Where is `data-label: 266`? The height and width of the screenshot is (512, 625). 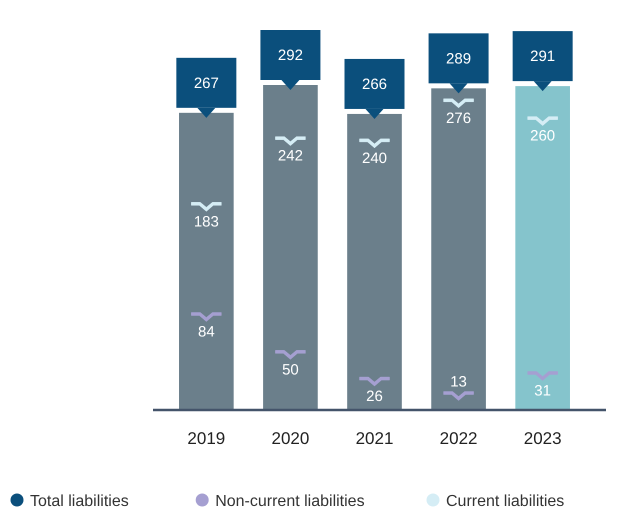
data-label: 266 is located at coordinates (375, 84).